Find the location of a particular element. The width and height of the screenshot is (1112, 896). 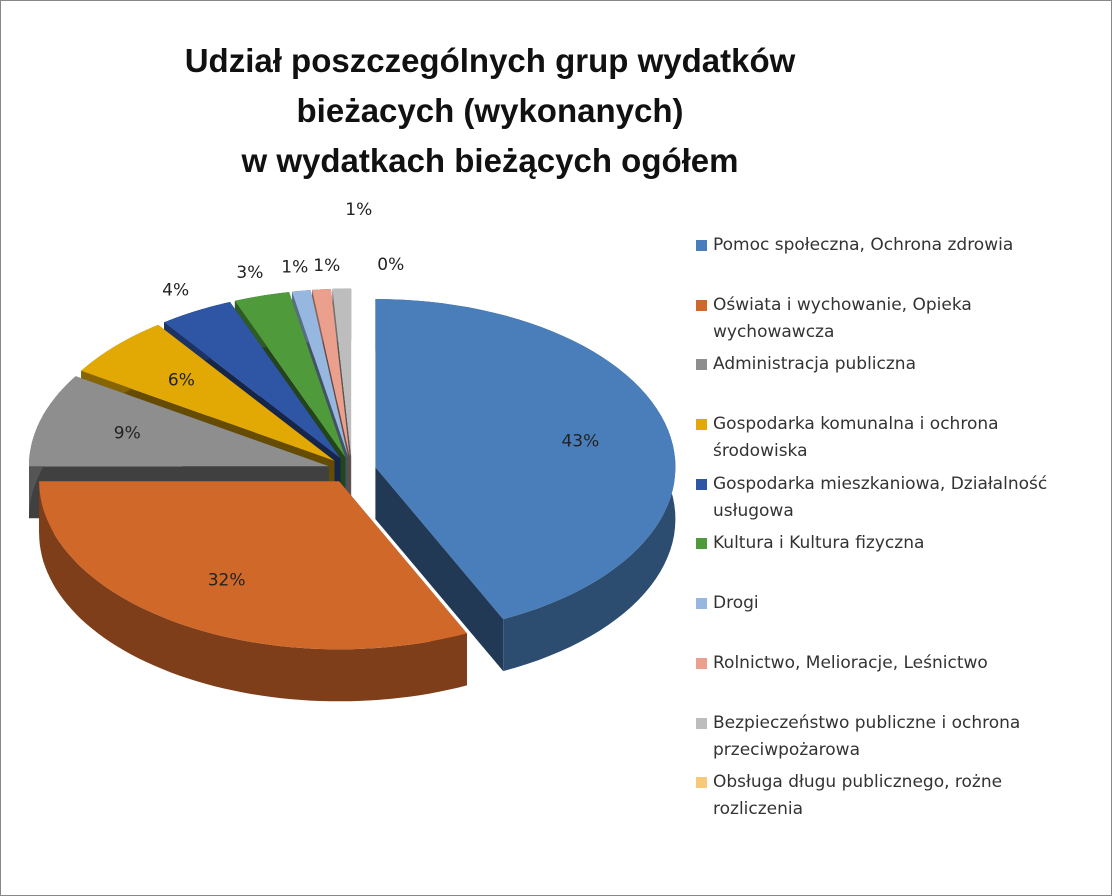

legend-item: Administracja publiczna is located at coordinates (896, 381).